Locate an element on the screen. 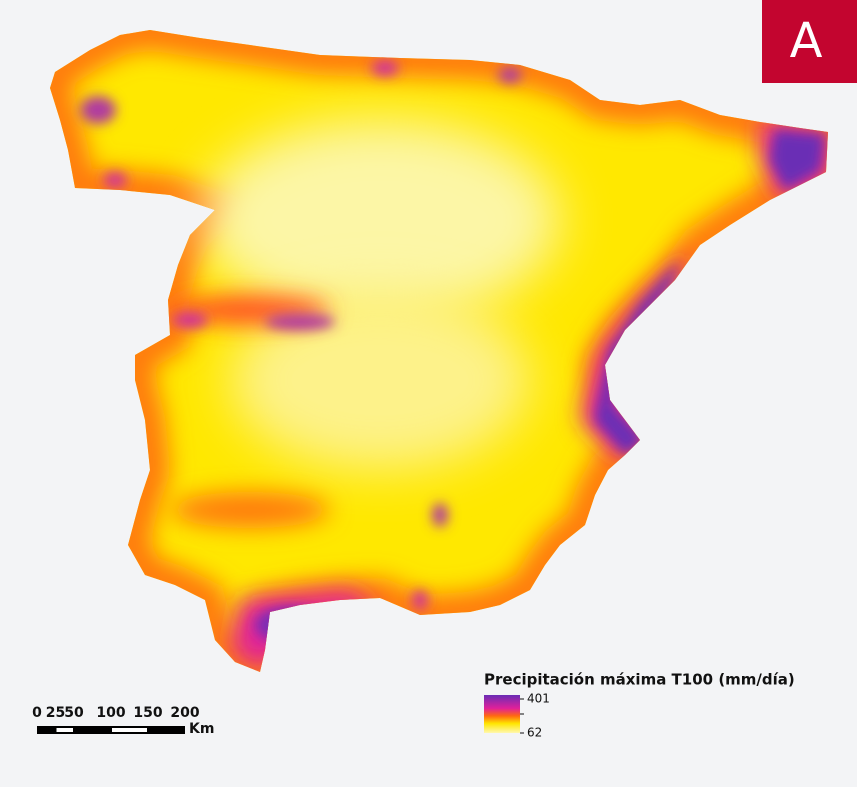  legend-ramp is located at coordinates (502, 714).